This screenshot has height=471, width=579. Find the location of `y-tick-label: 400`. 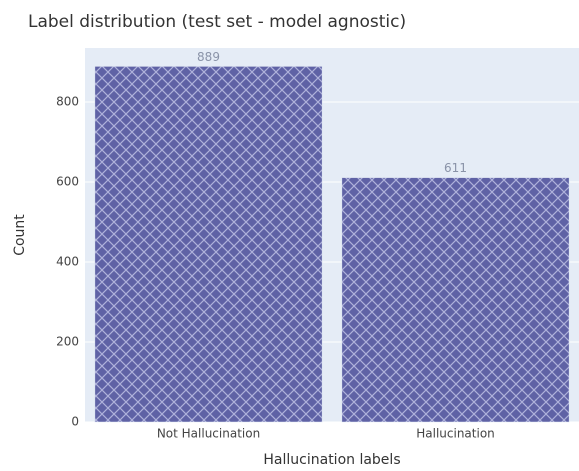

y-tick-label: 400 is located at coordinates (67, 262).